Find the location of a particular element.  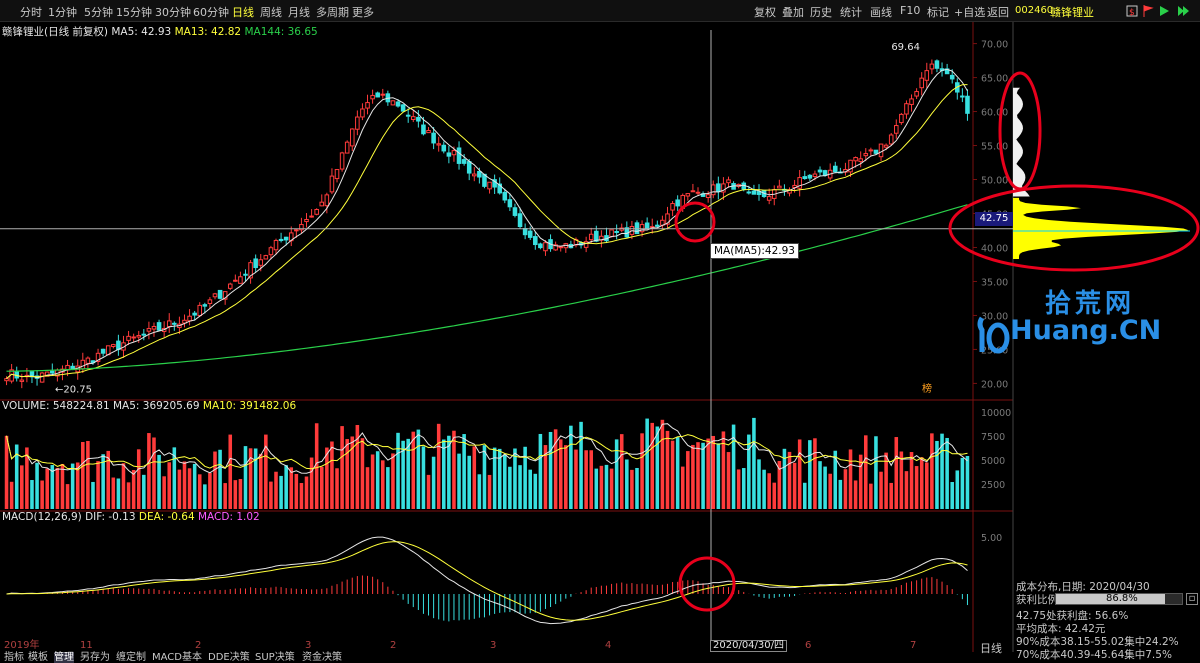

forward-icon is located at coordinates (1183, 11).